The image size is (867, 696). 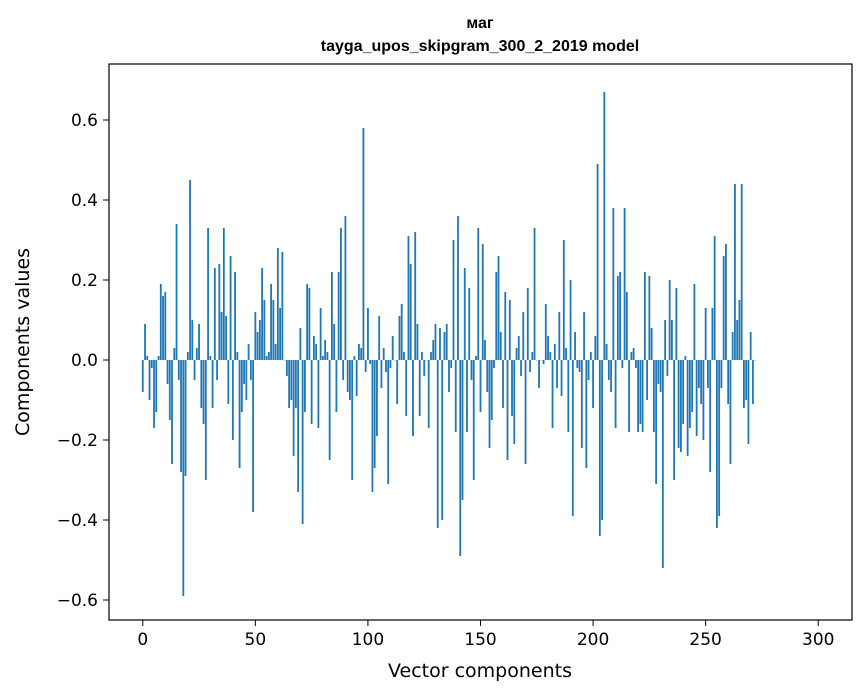 What do you see at coordinates (142, 640) in the screenshot?
I see `x-tick-label: 0` at bounding box center [142, 640].